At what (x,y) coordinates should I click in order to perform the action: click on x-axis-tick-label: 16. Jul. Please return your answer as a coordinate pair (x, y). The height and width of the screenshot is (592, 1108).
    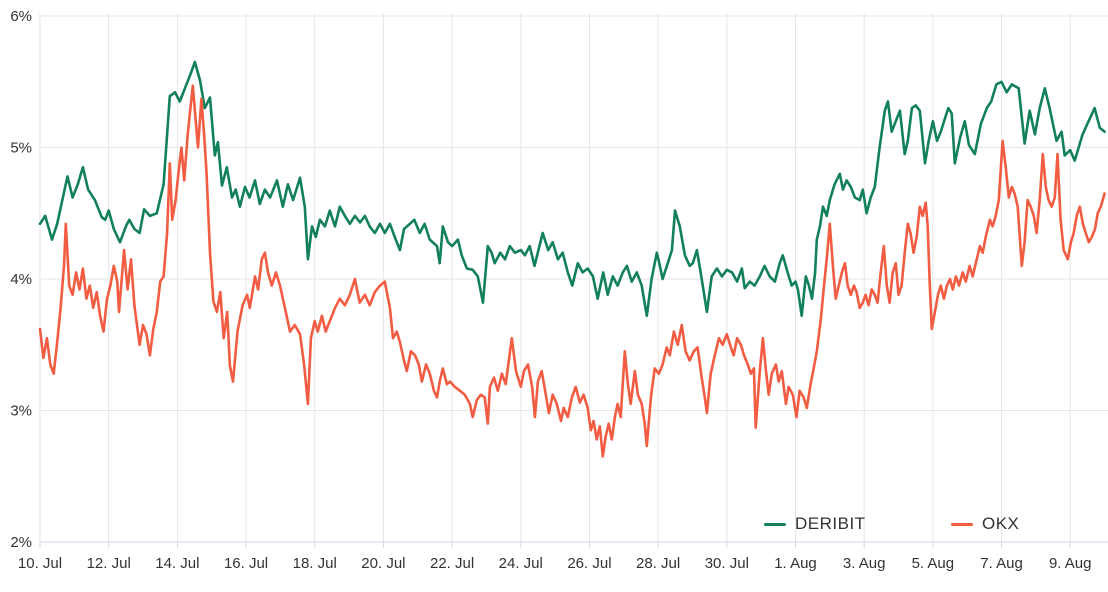
    Looking at the image, I should click on (246, 563).